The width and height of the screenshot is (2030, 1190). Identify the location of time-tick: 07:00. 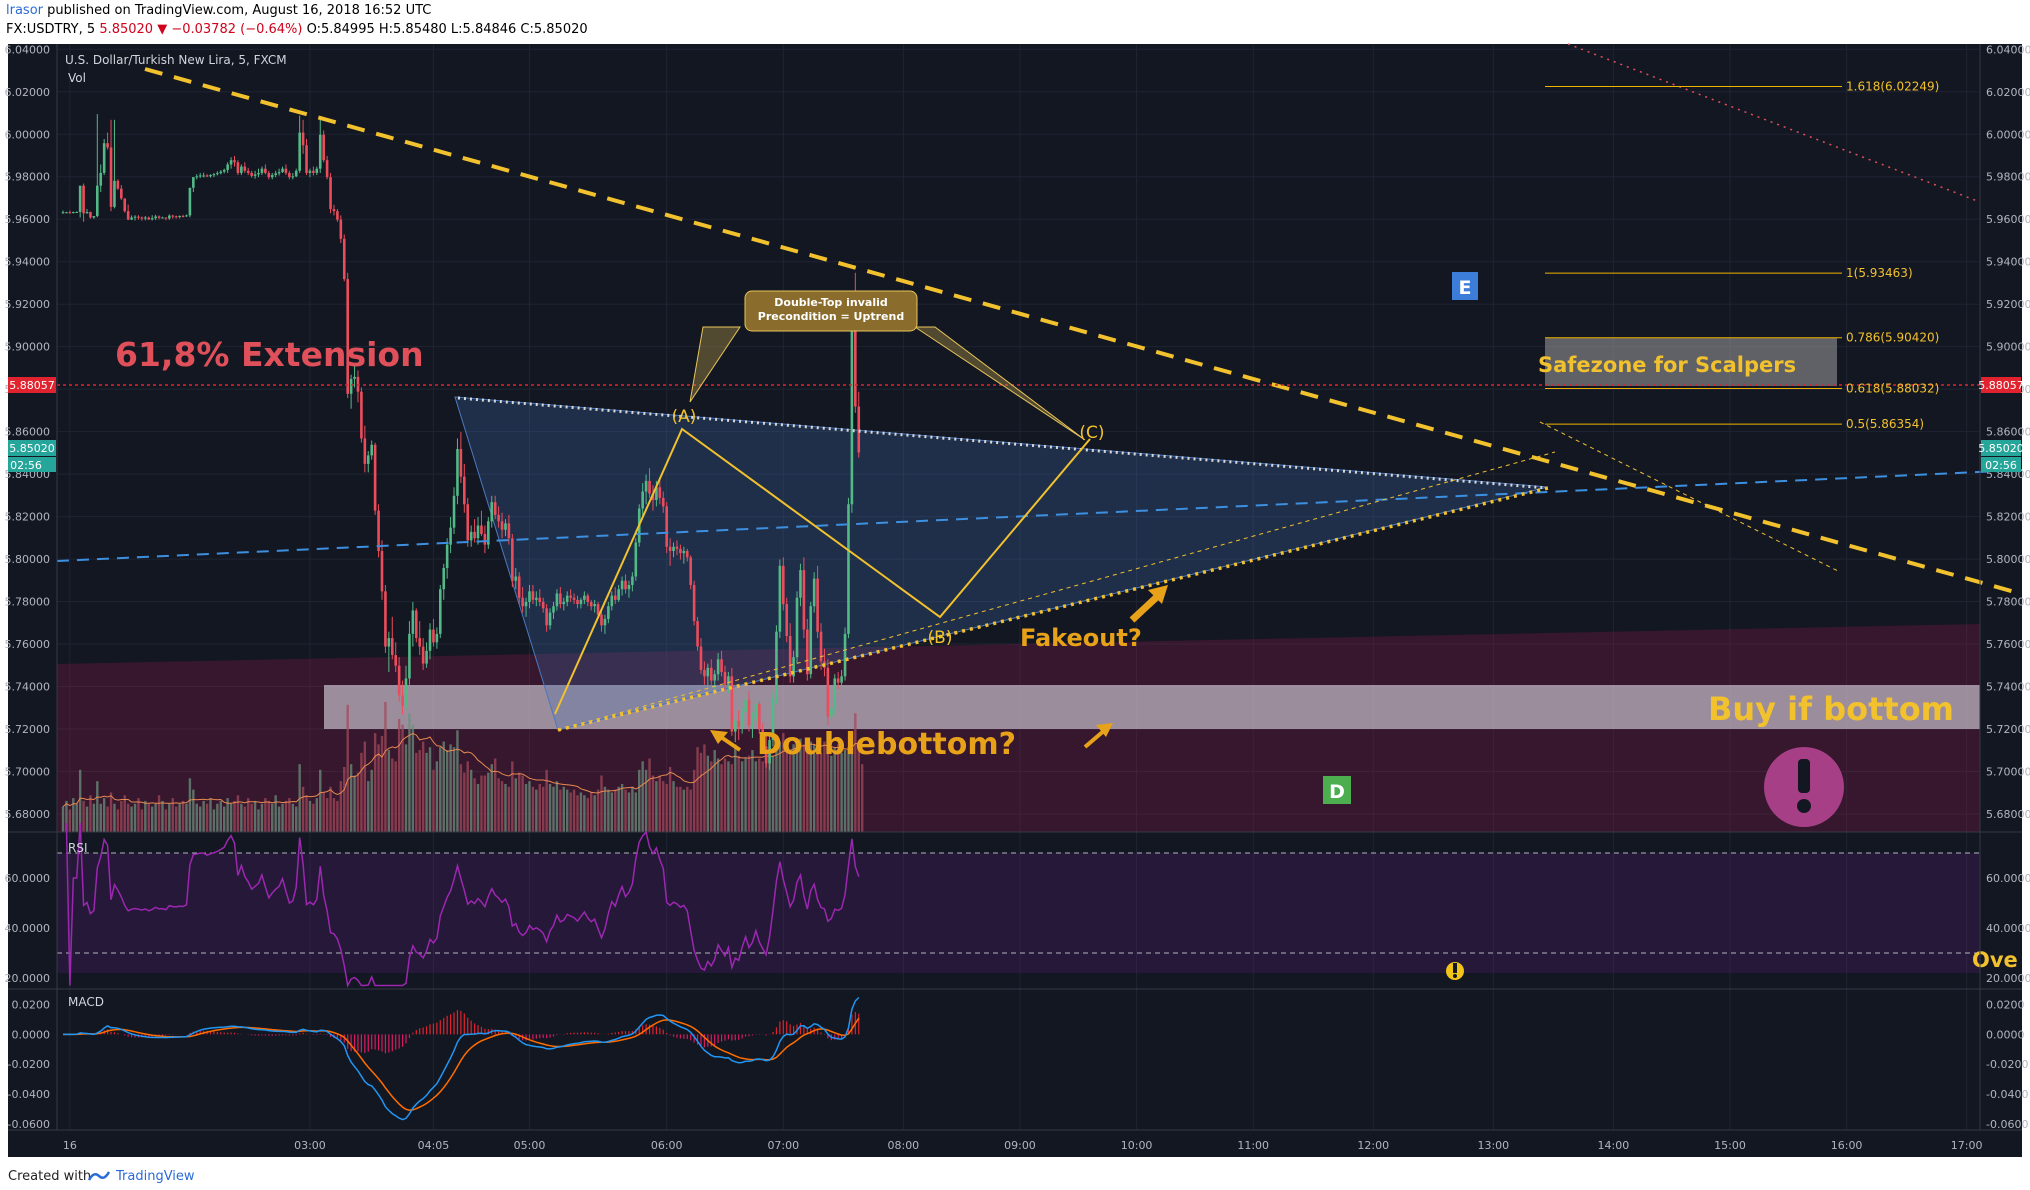
(783, 1145).